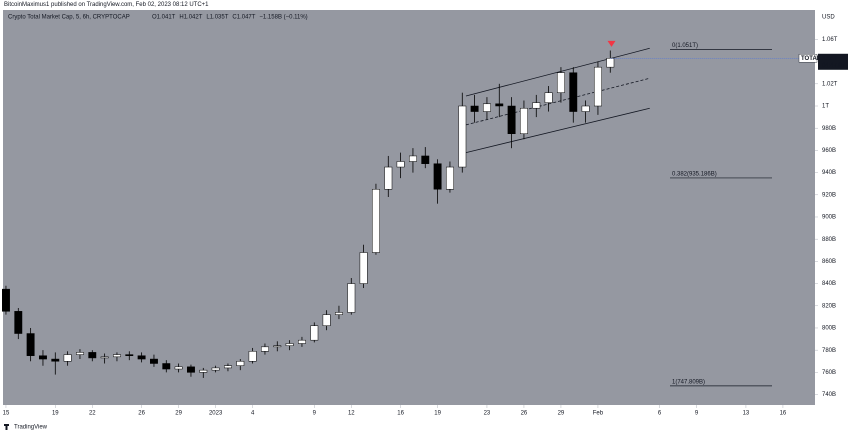 This screenshot has height=434, width=850. What do you see at coordinates (829, 151) in the screenshot?
I see `y-tick-label: 960B` at bounding box center [829, 151].